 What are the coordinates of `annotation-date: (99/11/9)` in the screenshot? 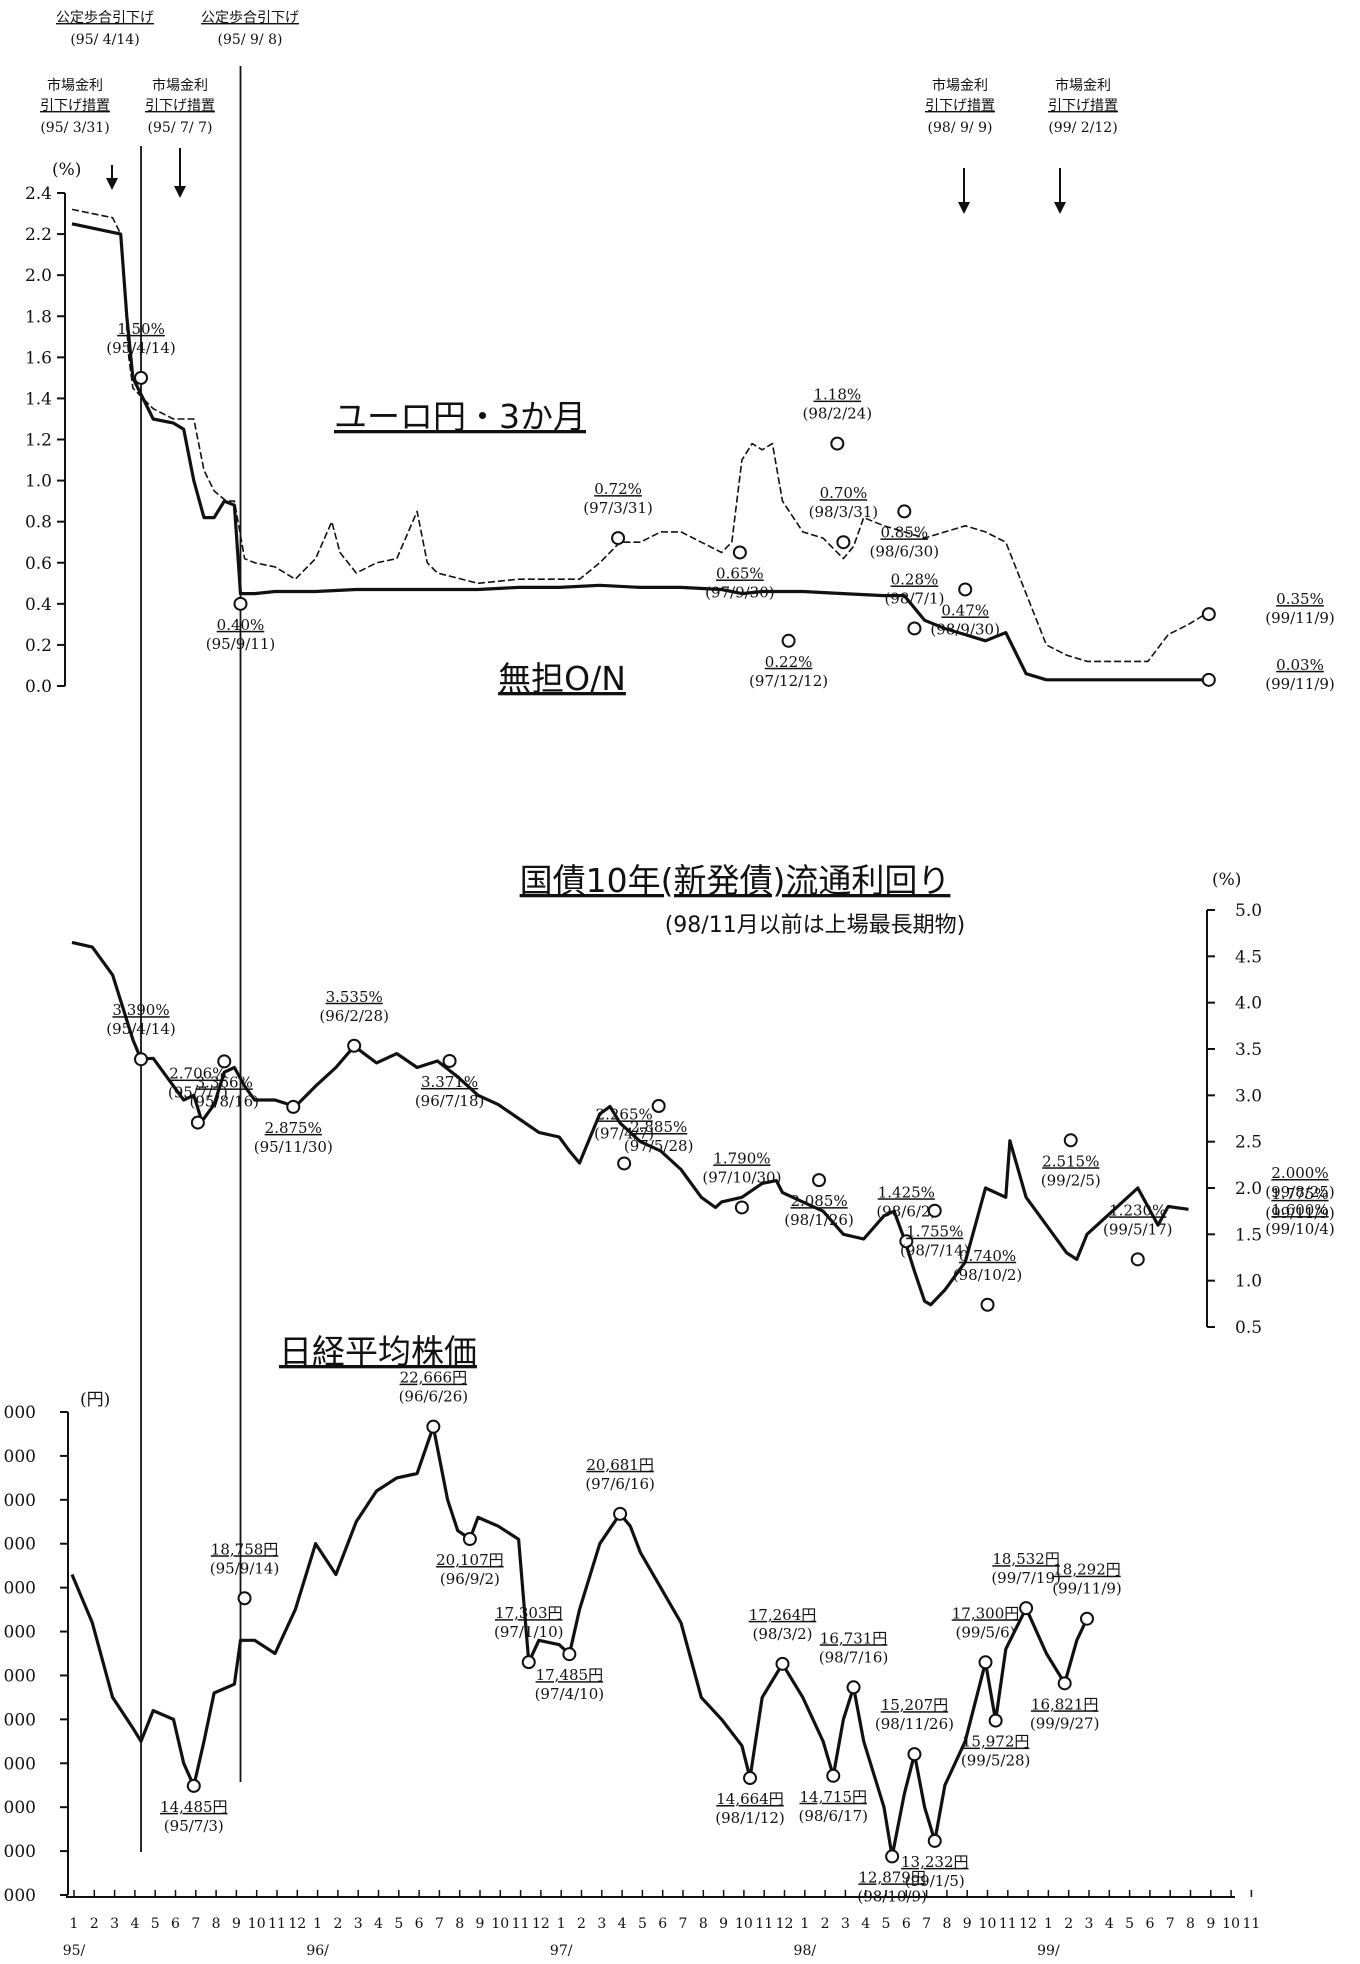 It's located at (1087, 1589).